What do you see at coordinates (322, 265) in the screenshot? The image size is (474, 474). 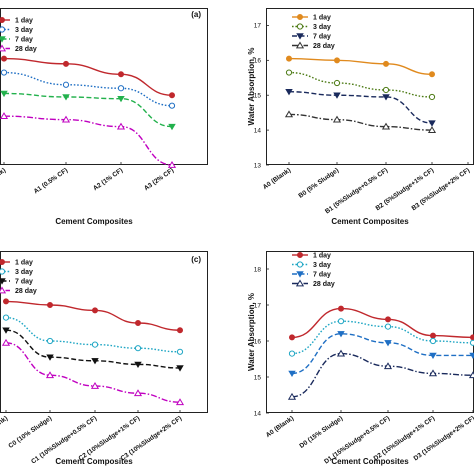 I see `legend-entry: 3 day` at bounding box center [322, 265].